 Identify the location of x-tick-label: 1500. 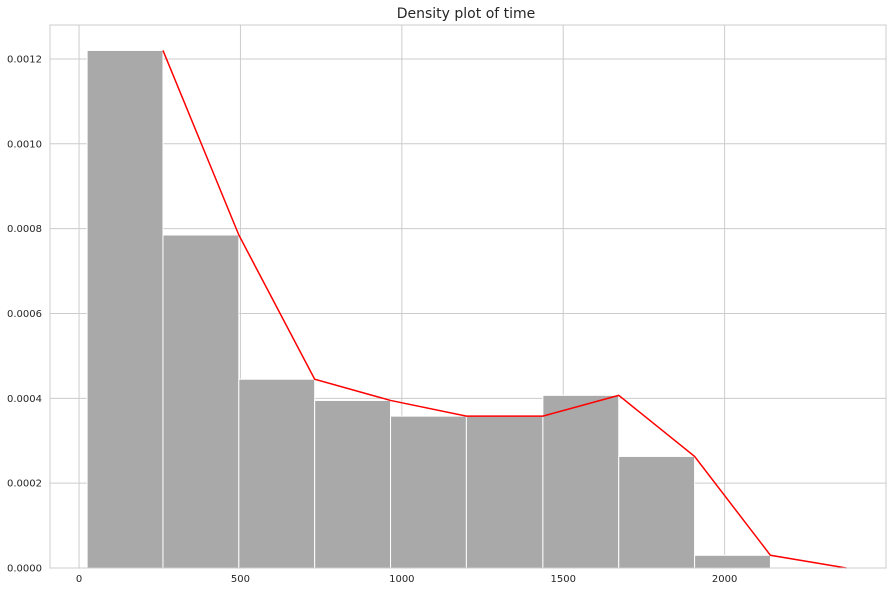
(562, 579).